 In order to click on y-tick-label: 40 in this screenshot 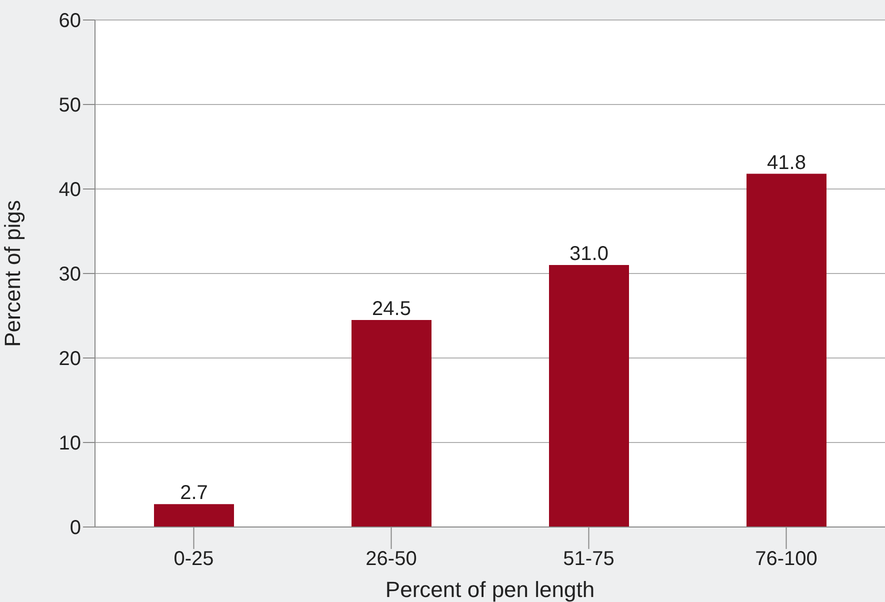, I will do `click(69, 190)`.